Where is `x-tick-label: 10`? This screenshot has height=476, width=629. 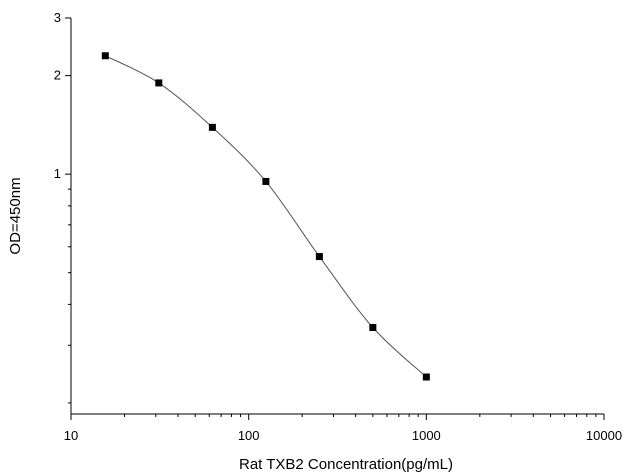 x-tick-label: 10 is located at coordinates (71, 435).